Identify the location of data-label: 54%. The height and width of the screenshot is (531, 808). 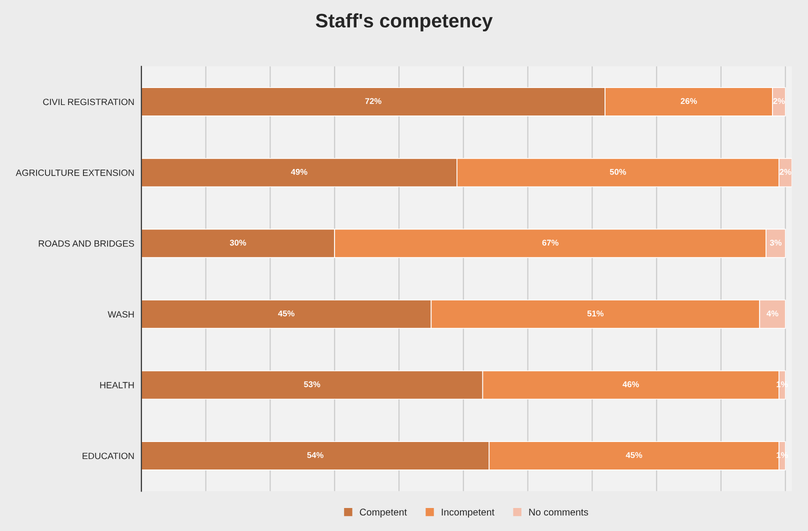
(315, 455).